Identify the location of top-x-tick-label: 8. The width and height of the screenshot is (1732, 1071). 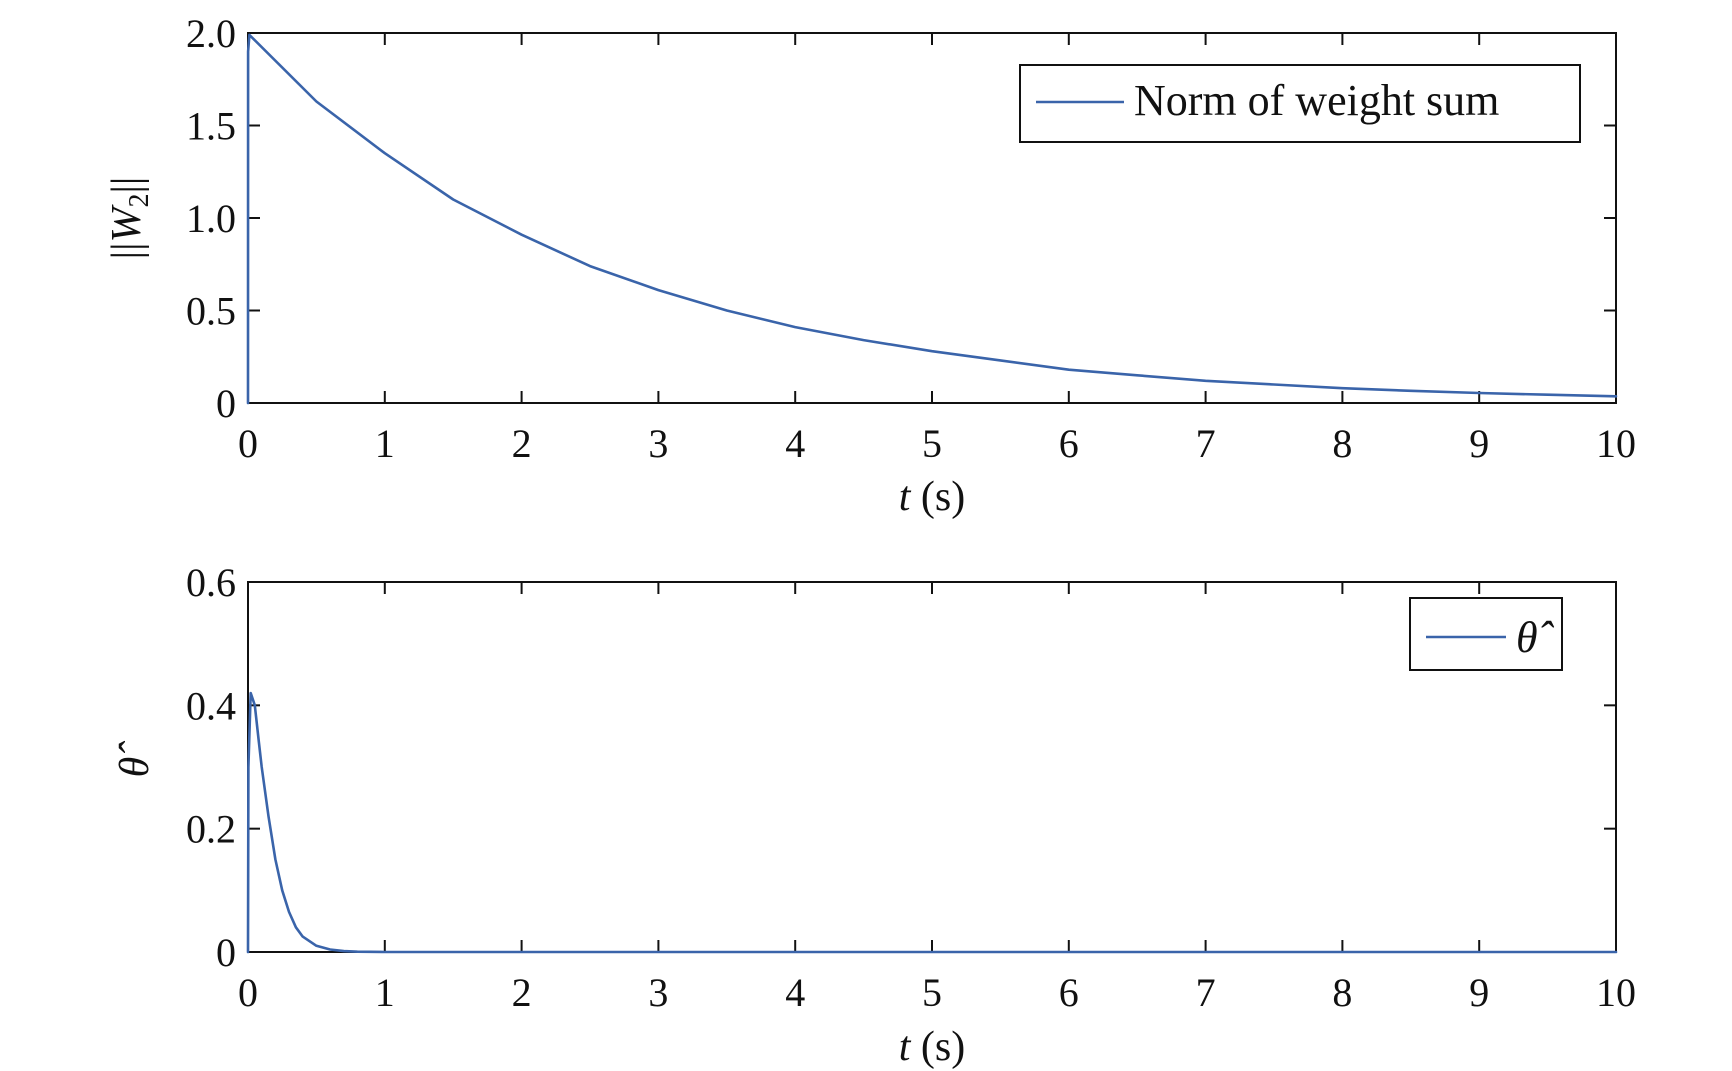
(1342, 443).